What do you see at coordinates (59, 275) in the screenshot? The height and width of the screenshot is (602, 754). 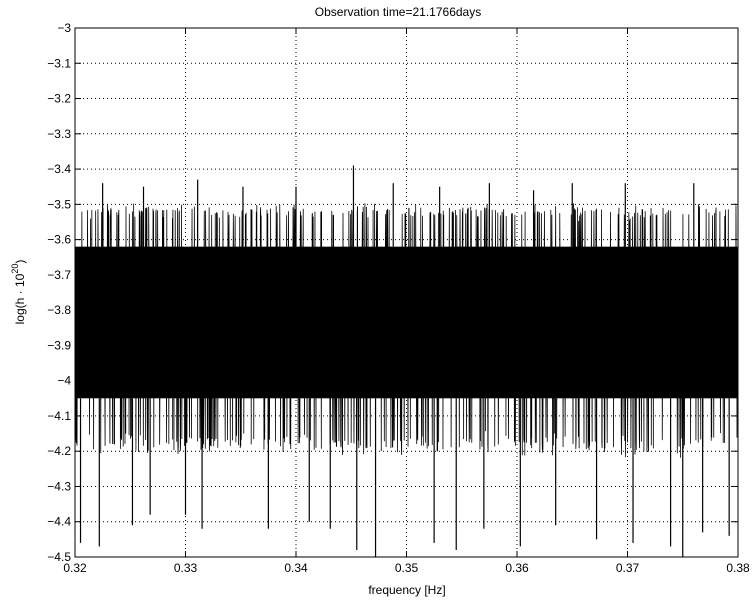 I see `y-tick-label: −3.7` at bounding box center [59, 275].